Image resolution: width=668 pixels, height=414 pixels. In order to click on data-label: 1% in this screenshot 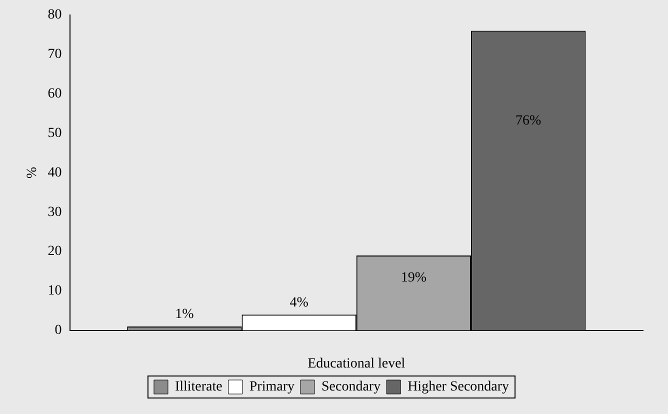, I will do `click(184, 314)`.